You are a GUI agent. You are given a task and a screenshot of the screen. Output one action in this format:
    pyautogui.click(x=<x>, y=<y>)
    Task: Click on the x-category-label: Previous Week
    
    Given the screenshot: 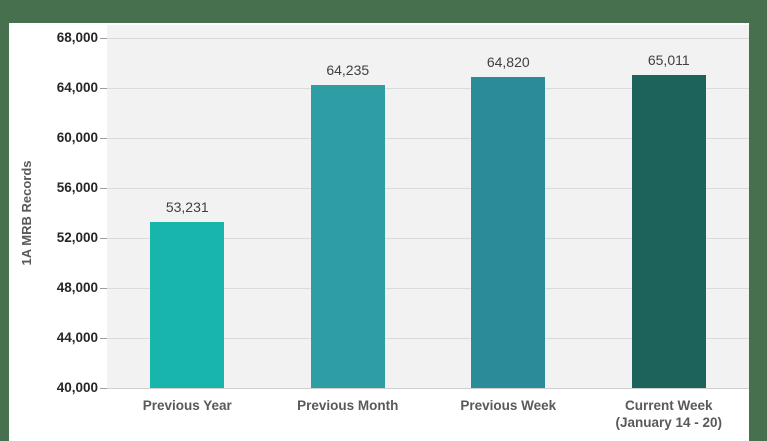 What is the action you would take?
    pyautogui.click(x=508, y=405)
    